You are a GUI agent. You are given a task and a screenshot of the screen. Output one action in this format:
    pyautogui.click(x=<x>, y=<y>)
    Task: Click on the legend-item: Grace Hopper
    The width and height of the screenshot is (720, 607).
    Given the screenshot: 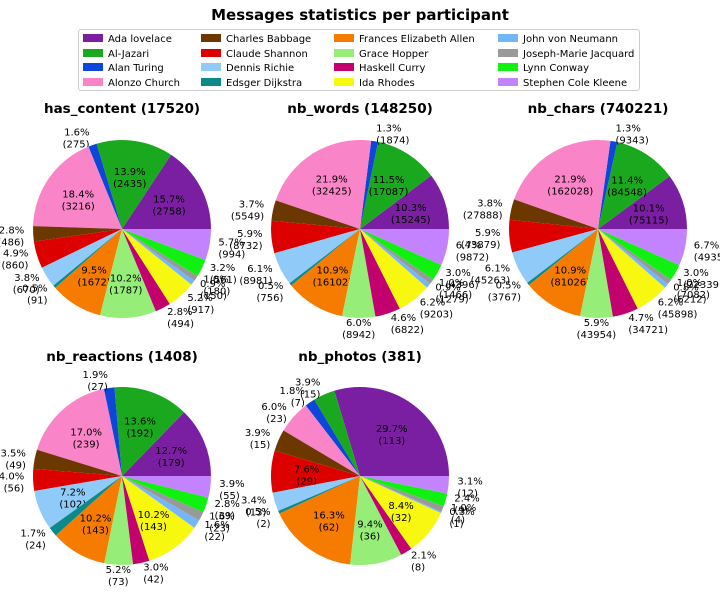 What is the action you would take?
    pyautogui.click(x=381, y=55)
    